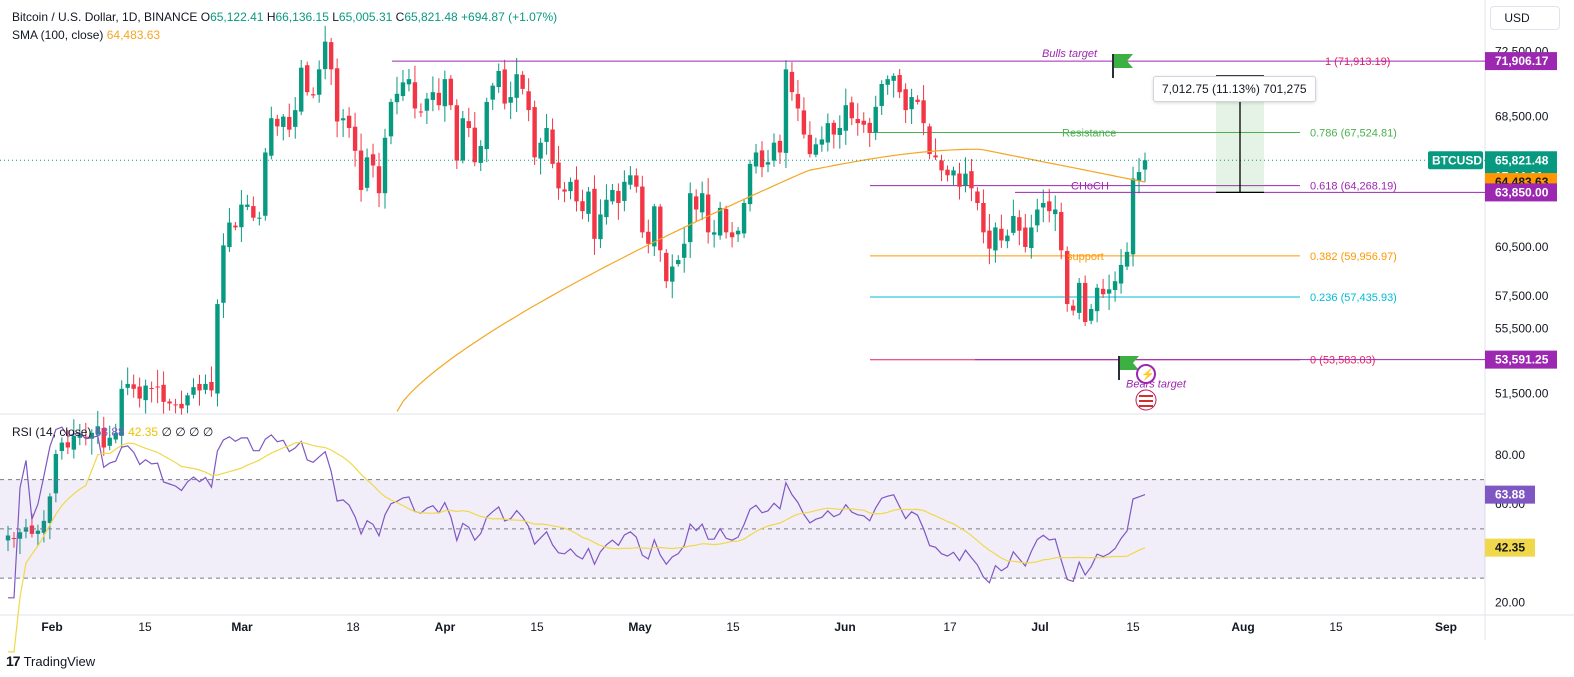 This screenshot has height=677, width=1574. Describe the element at coordinates (1522, 192) in the screenshot. I see `price-label: 63,850.00` at that location.